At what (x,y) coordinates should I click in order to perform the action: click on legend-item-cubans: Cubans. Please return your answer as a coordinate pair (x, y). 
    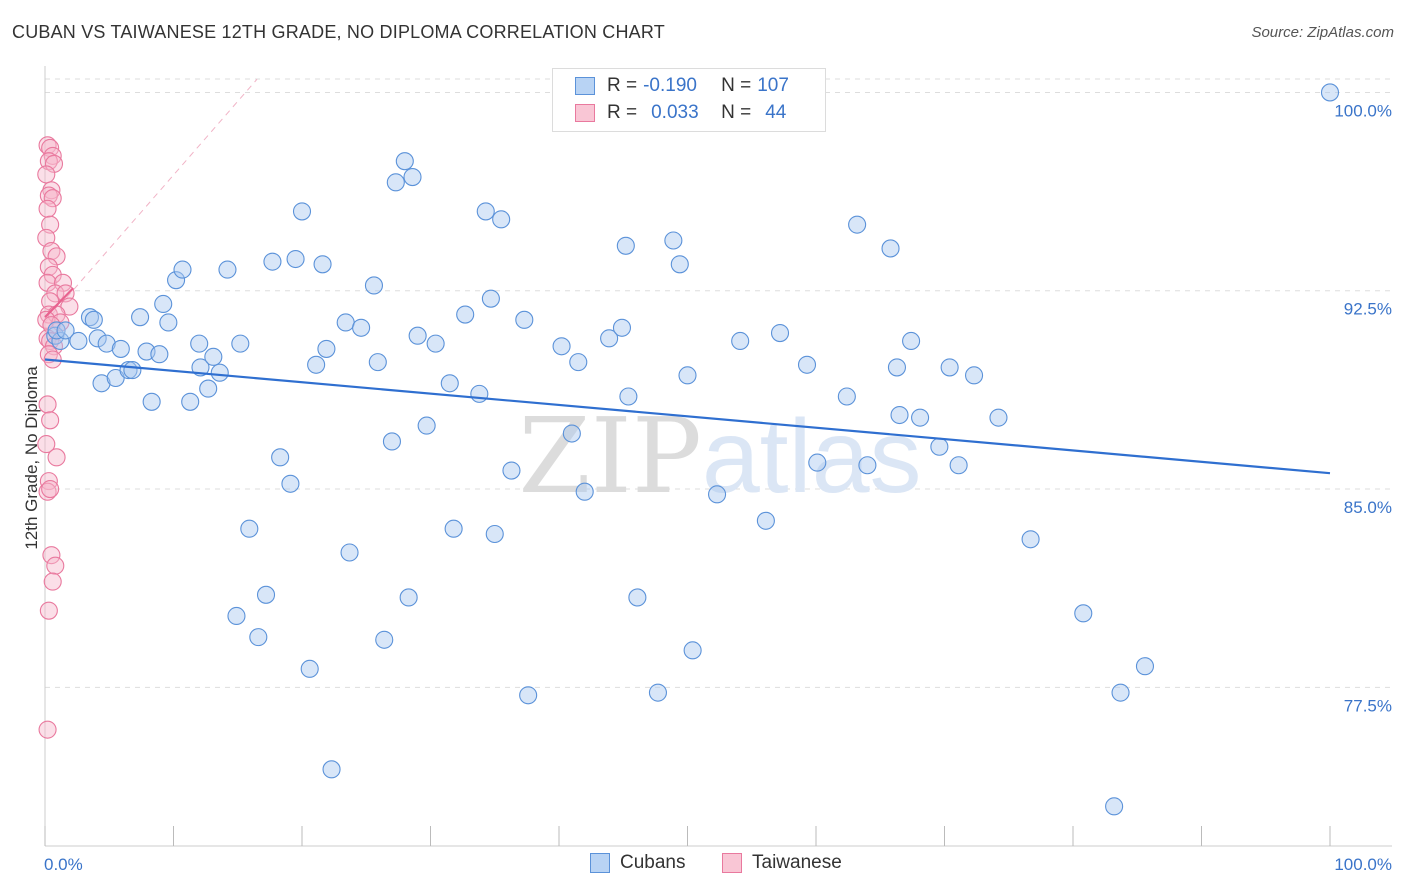
    Looking at the image, I should click on (638, 863).